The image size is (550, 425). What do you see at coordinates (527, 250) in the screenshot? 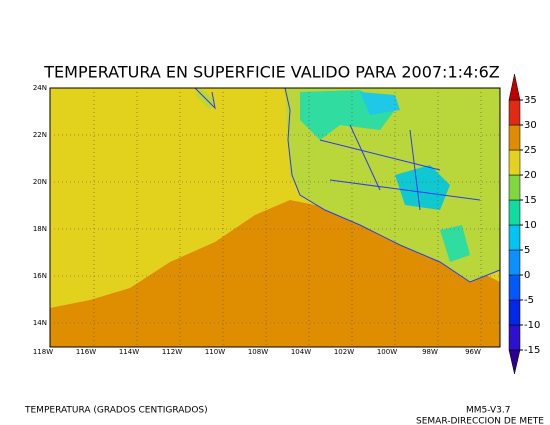
I see `colorbar-label: 5` at bounding box center [527, 250].